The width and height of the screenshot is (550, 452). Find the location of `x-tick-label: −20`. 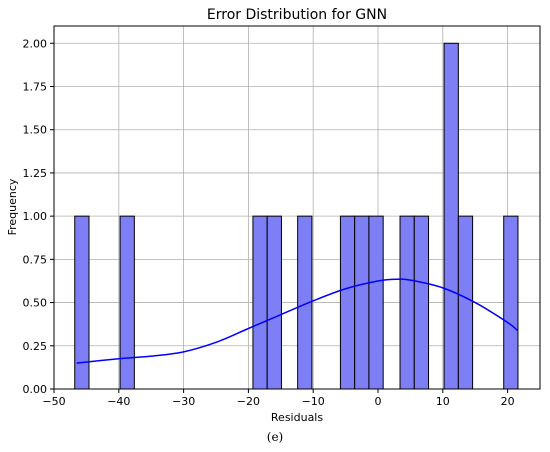

x-tick-label: −20 is located at coordinates (248, 401).